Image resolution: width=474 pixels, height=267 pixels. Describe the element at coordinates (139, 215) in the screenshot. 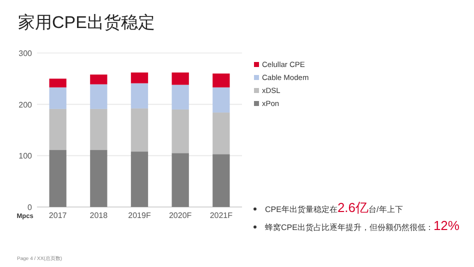

I see `x-tick-label: 2019F` at that location.